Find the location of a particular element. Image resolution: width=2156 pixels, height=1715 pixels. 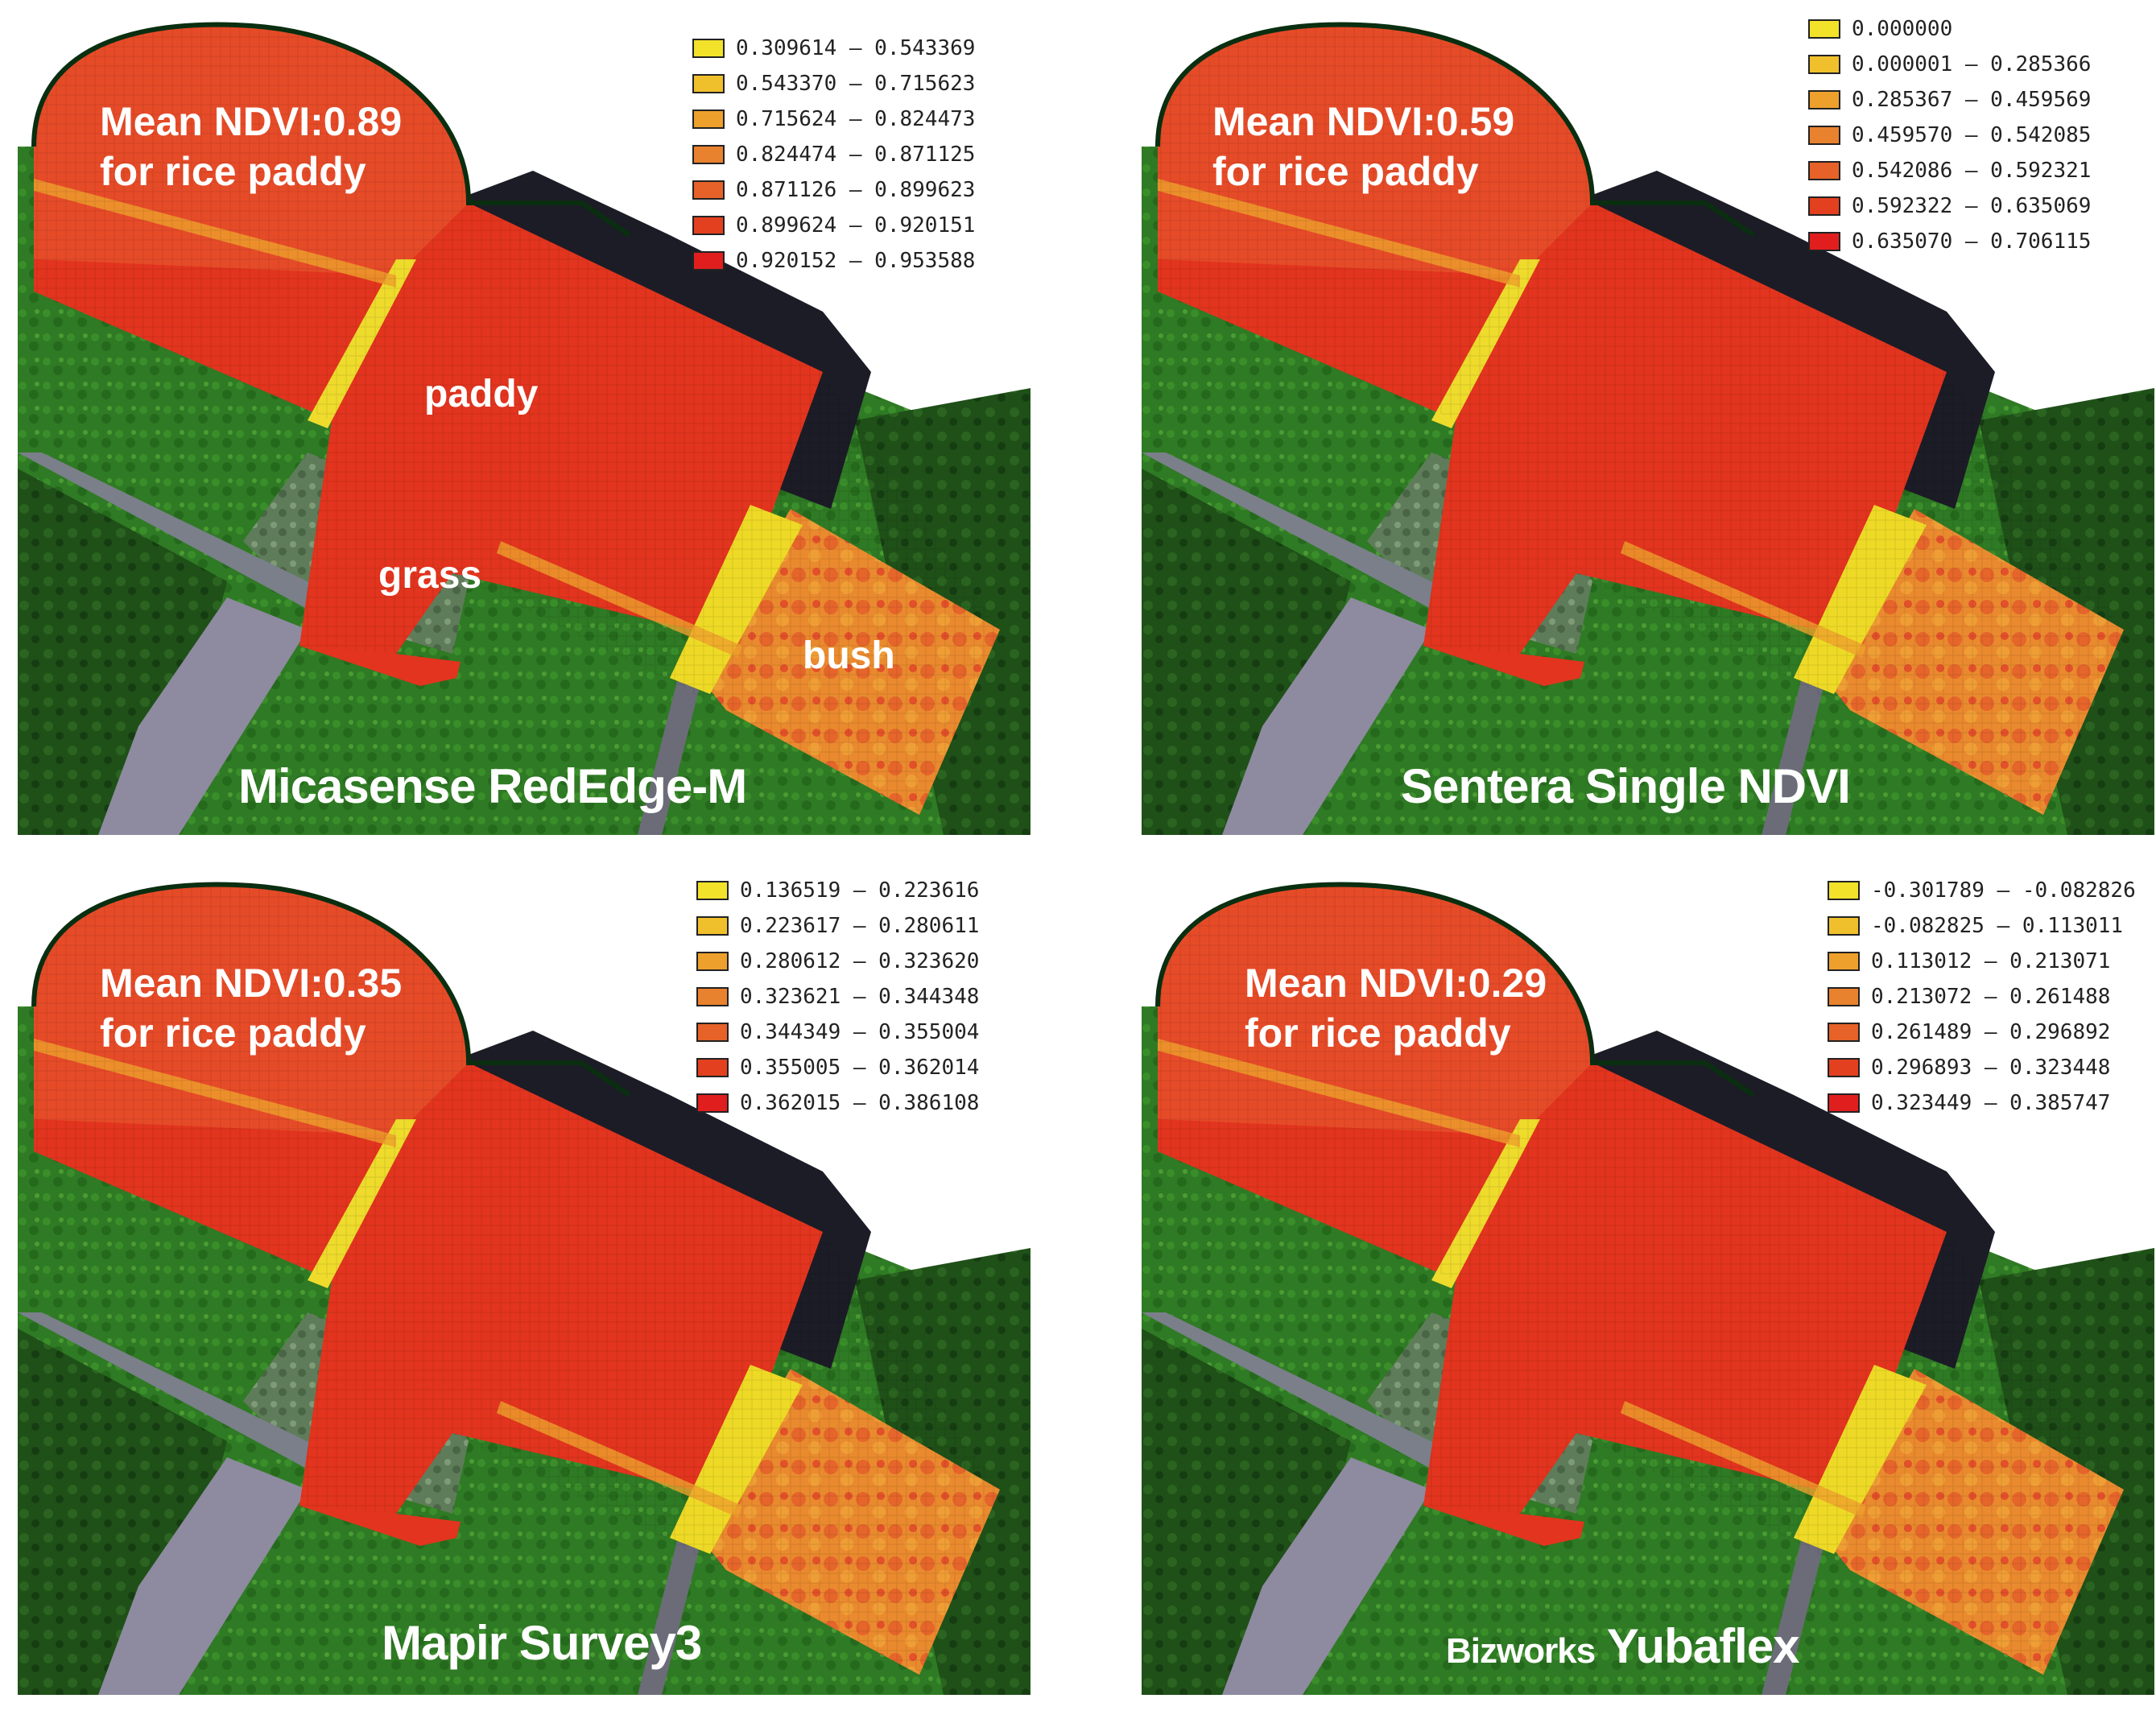

legend-label: 0.213072 – 0.261488 is located at coordinates (1991, 997).